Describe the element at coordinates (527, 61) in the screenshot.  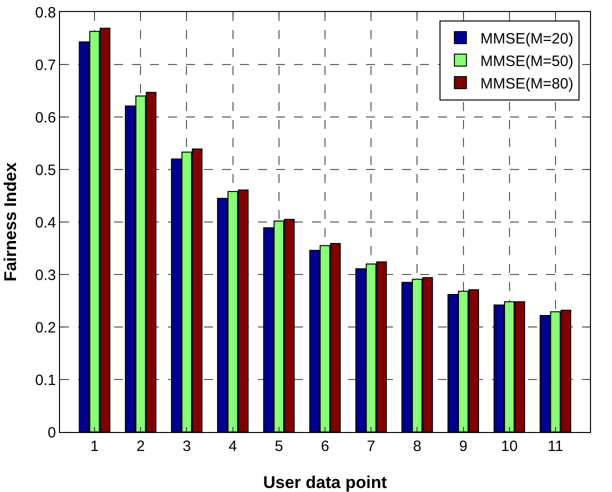
I see `legend-label: MMSE(M=50)` at that location.